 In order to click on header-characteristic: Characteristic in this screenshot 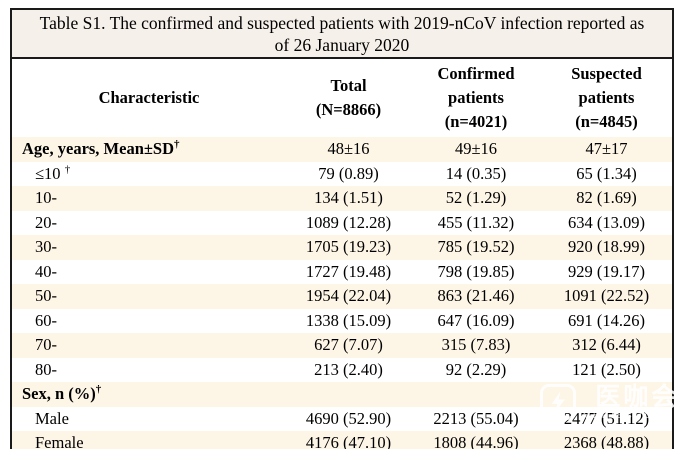, I will do `click(149, 98)`.